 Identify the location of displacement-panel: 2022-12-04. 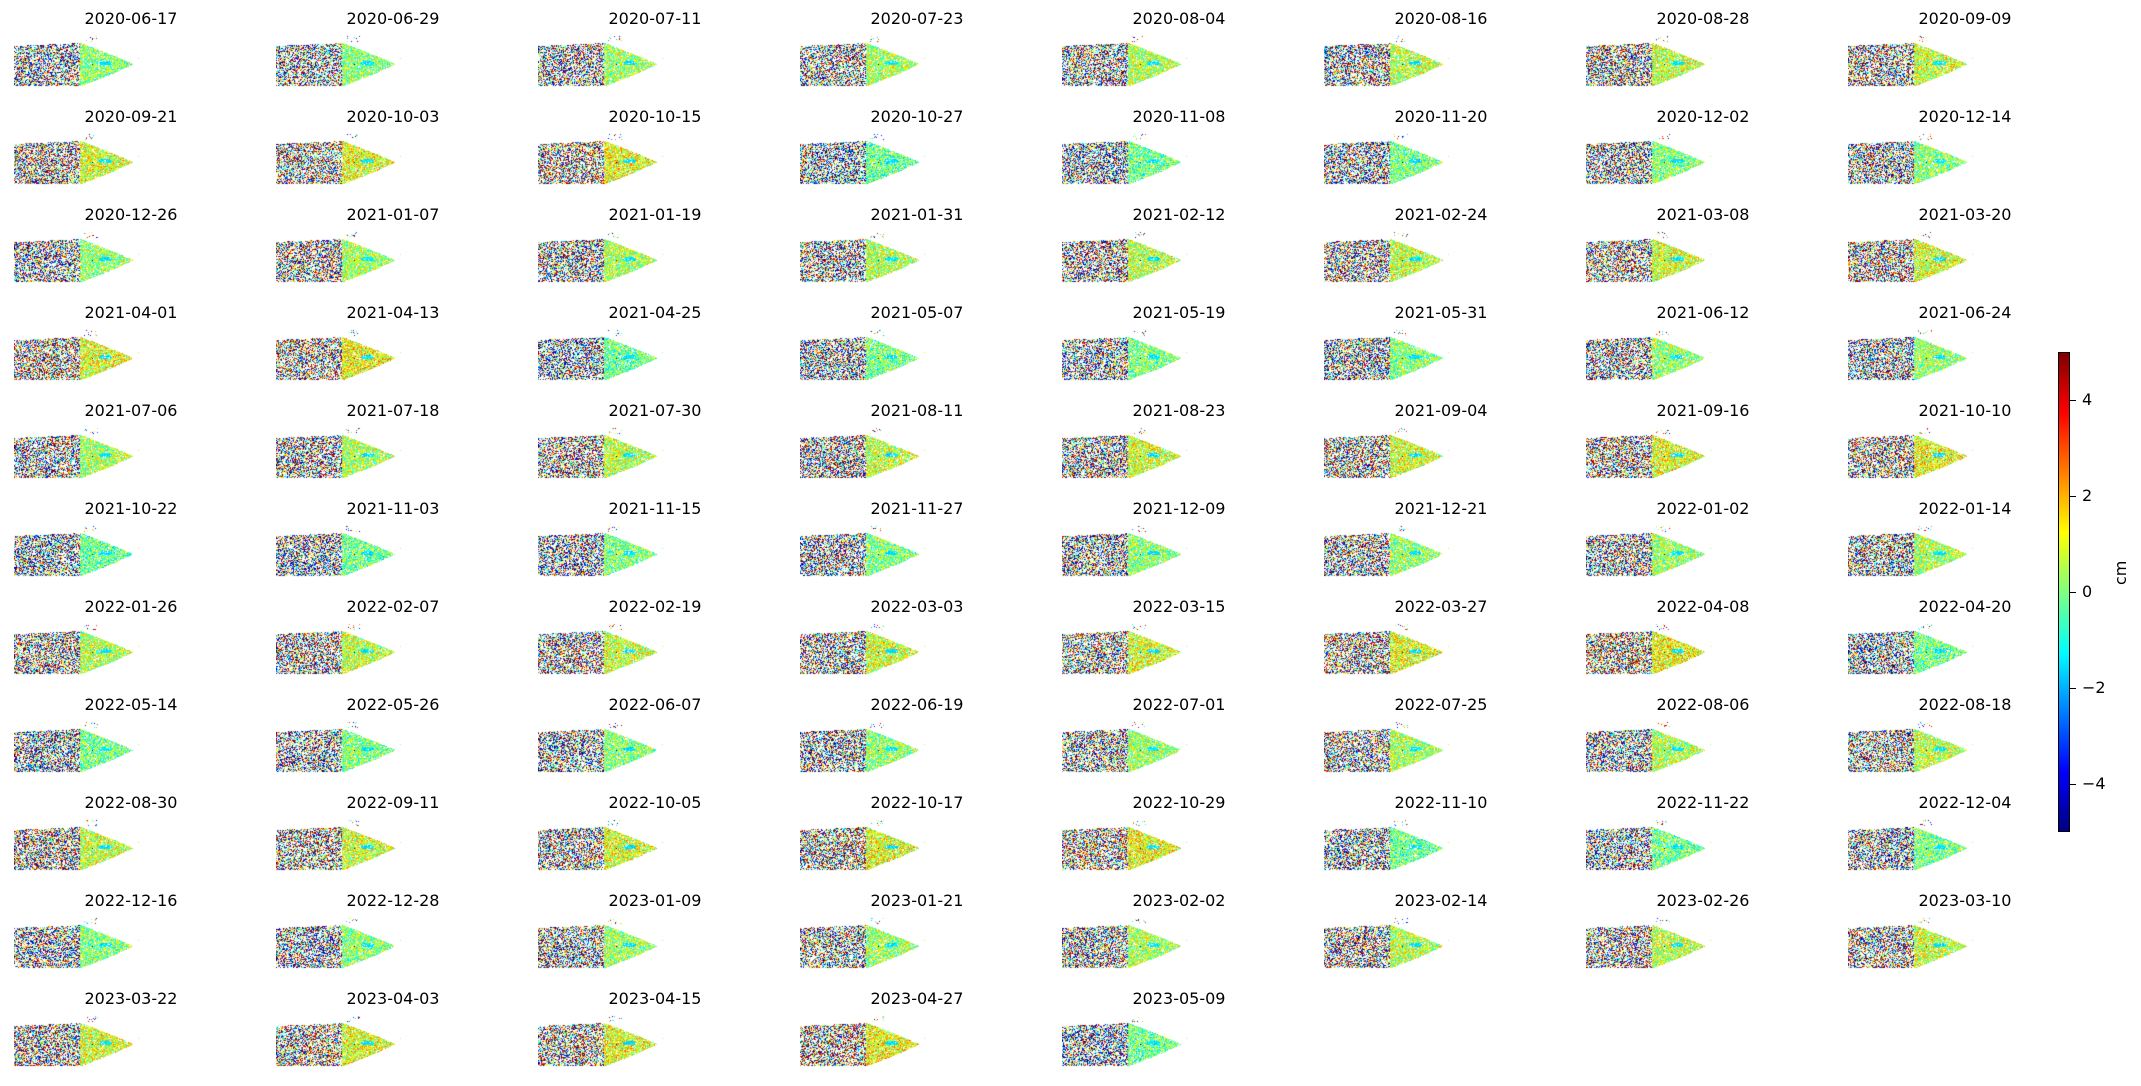
(1965, 833).